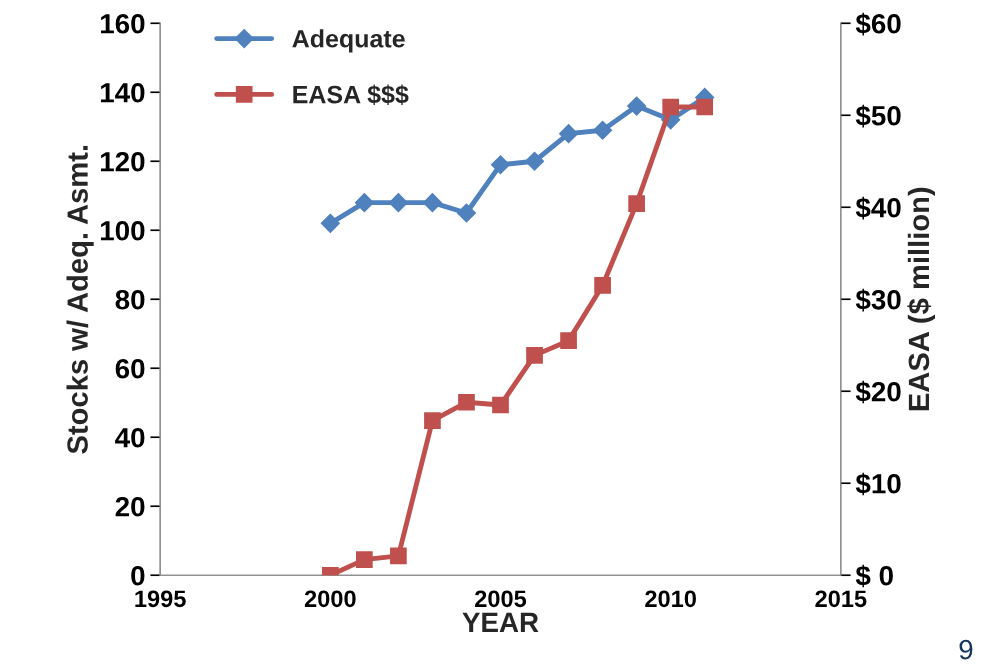 The image size is (1001, 665). I want to click on y-tick-label: 160, so click(122, 23).